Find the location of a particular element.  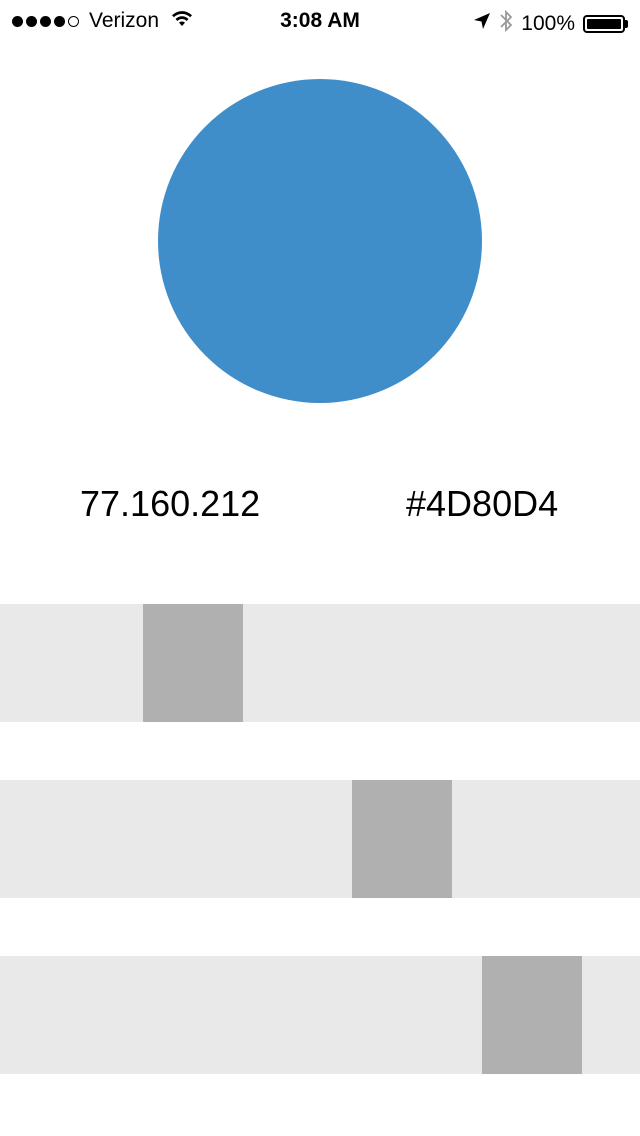

battery-tip is located at coordinates (626, 24).